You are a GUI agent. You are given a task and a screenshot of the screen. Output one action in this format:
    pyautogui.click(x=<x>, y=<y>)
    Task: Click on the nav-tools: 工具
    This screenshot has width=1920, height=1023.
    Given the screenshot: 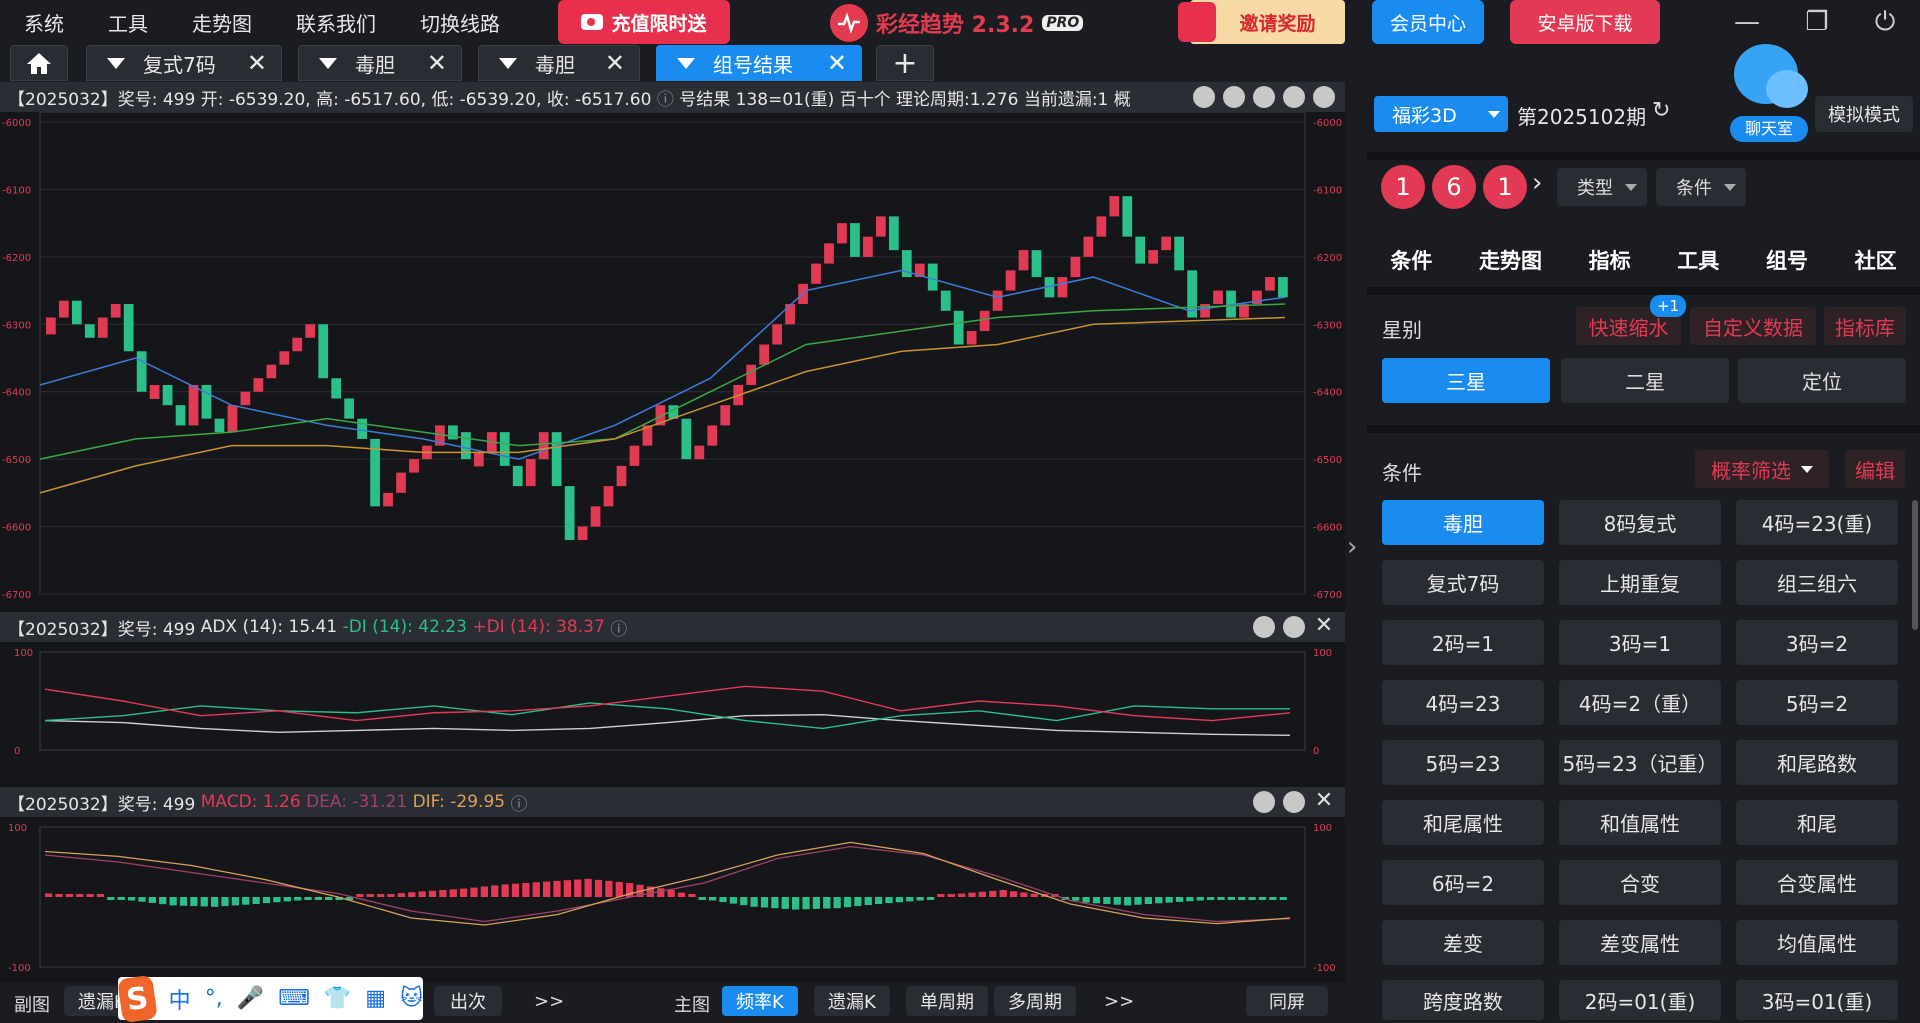 What is the action you would take?
    pyautogui.click(x=1698, y=261)
    